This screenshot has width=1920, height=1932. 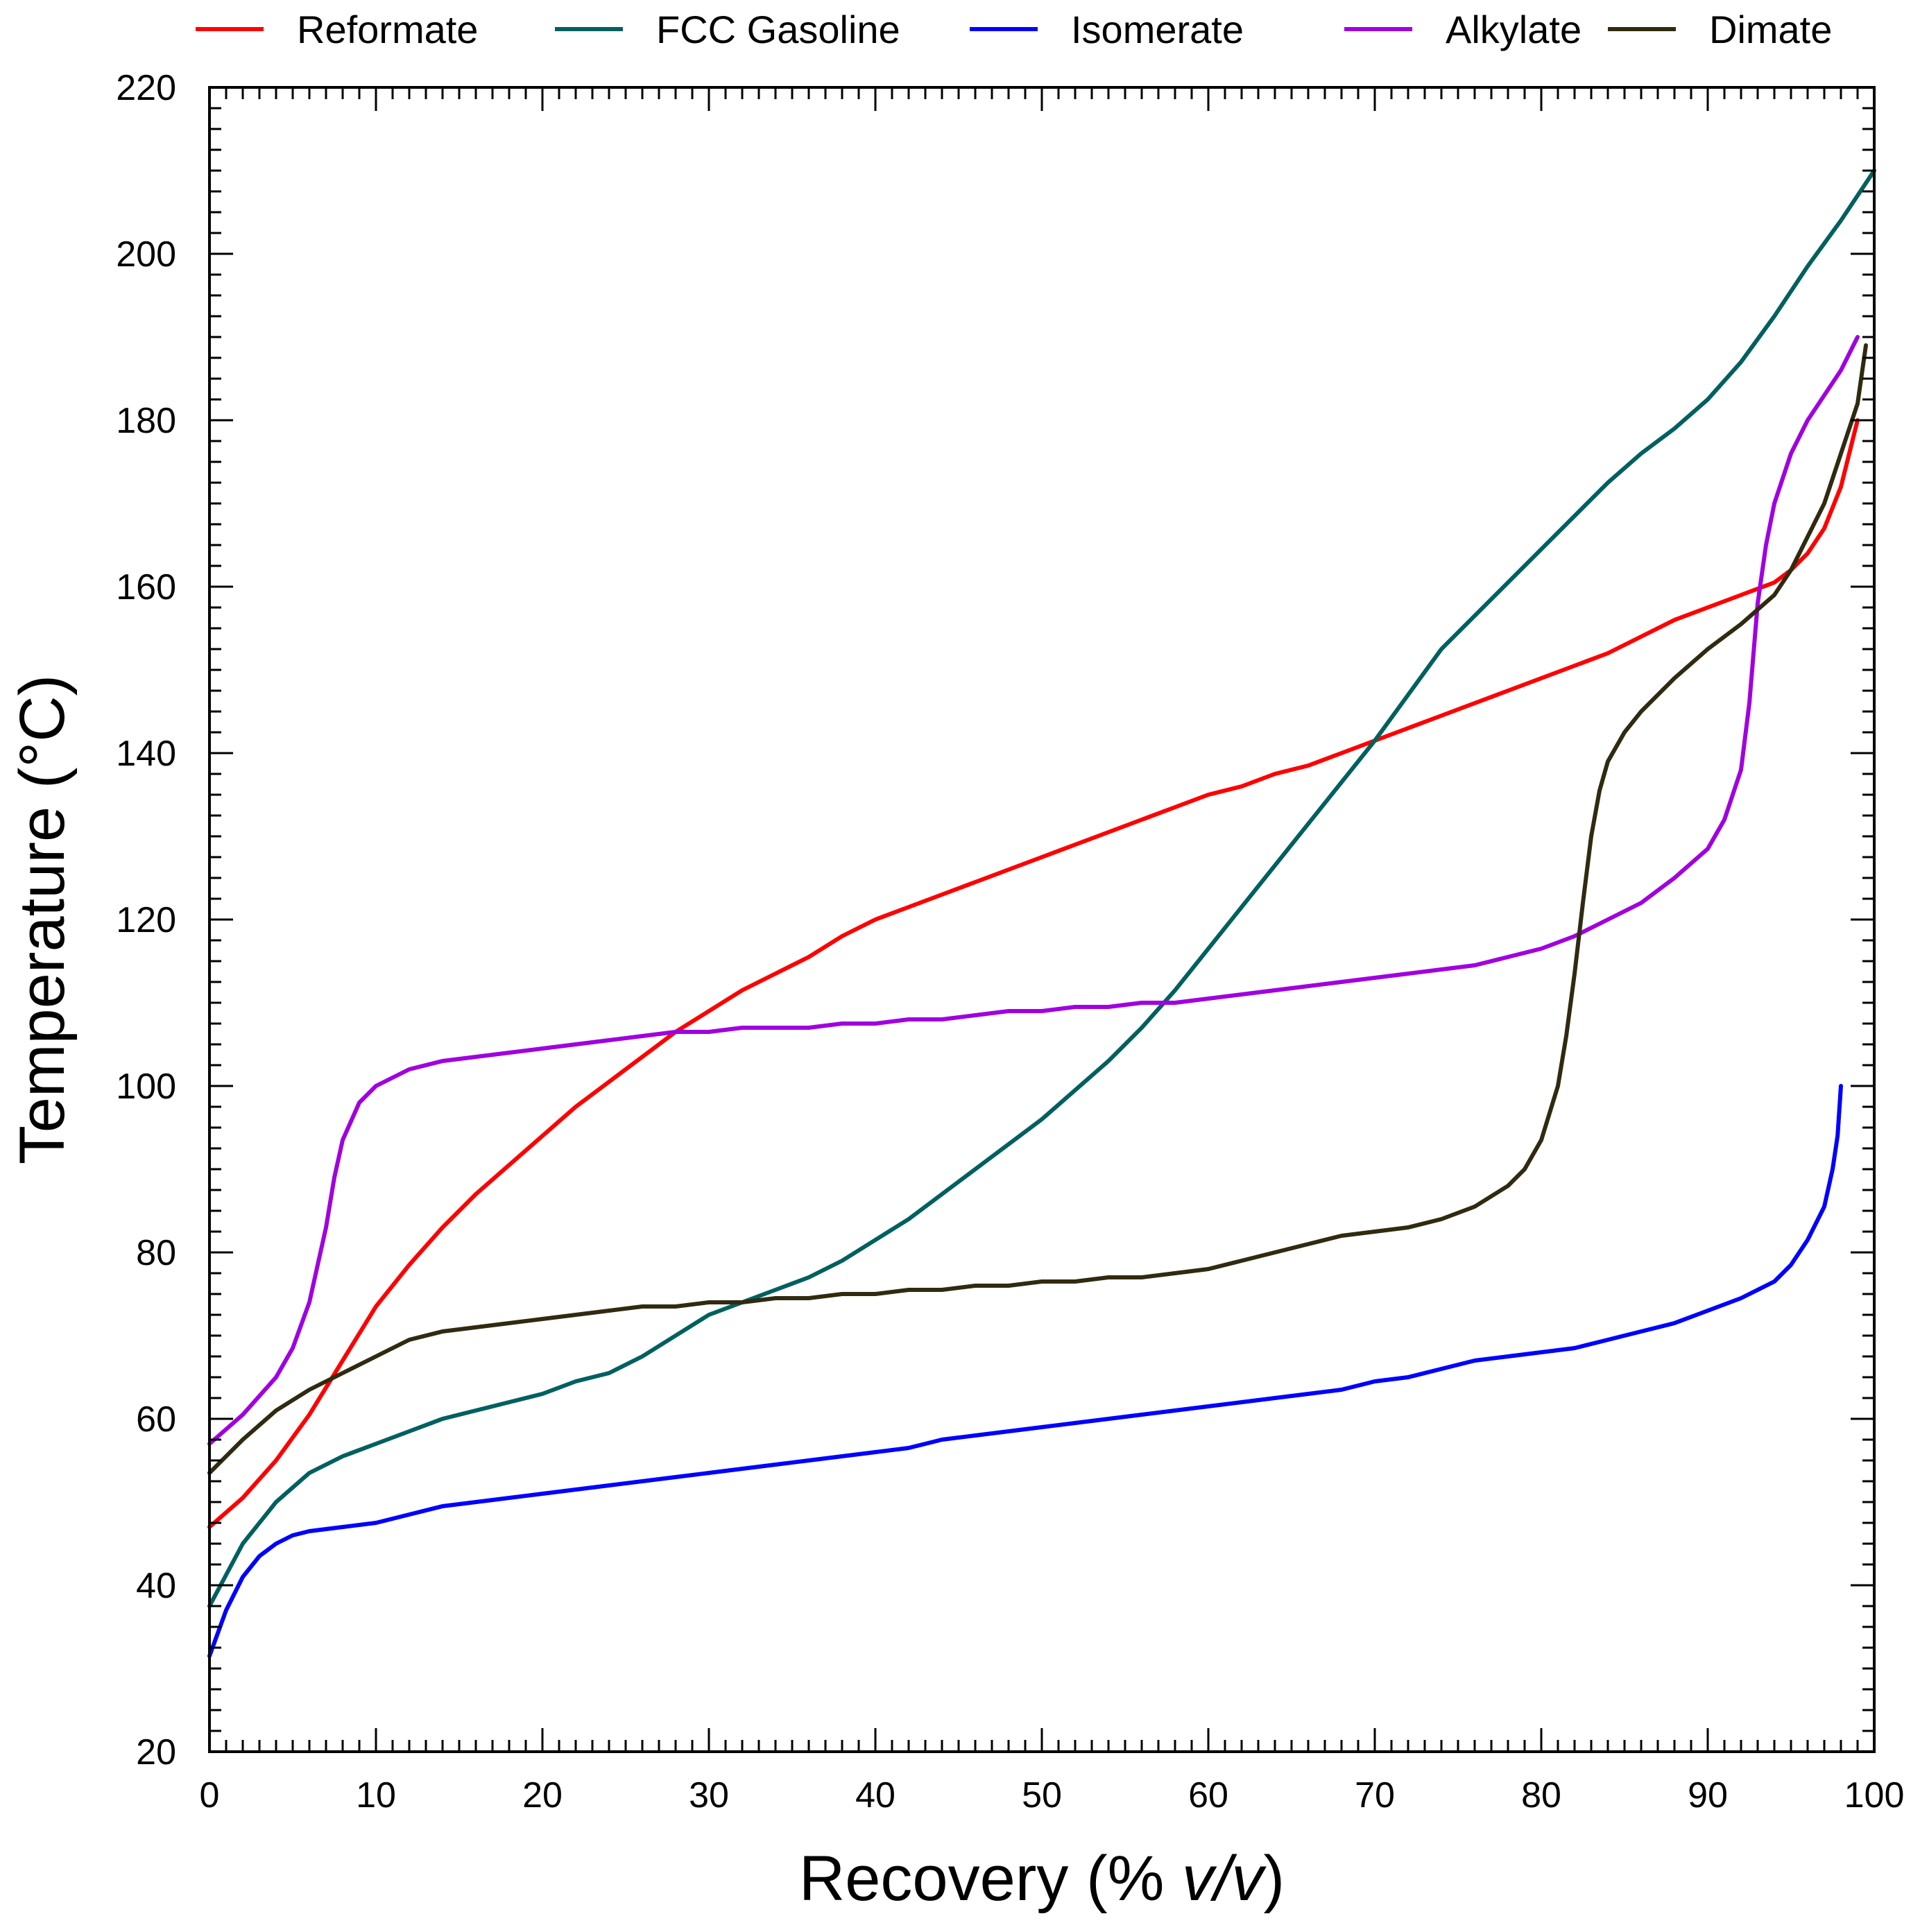 I want to click on legend-label-isomerate: Isomerate, so click(x=1157, y=29).